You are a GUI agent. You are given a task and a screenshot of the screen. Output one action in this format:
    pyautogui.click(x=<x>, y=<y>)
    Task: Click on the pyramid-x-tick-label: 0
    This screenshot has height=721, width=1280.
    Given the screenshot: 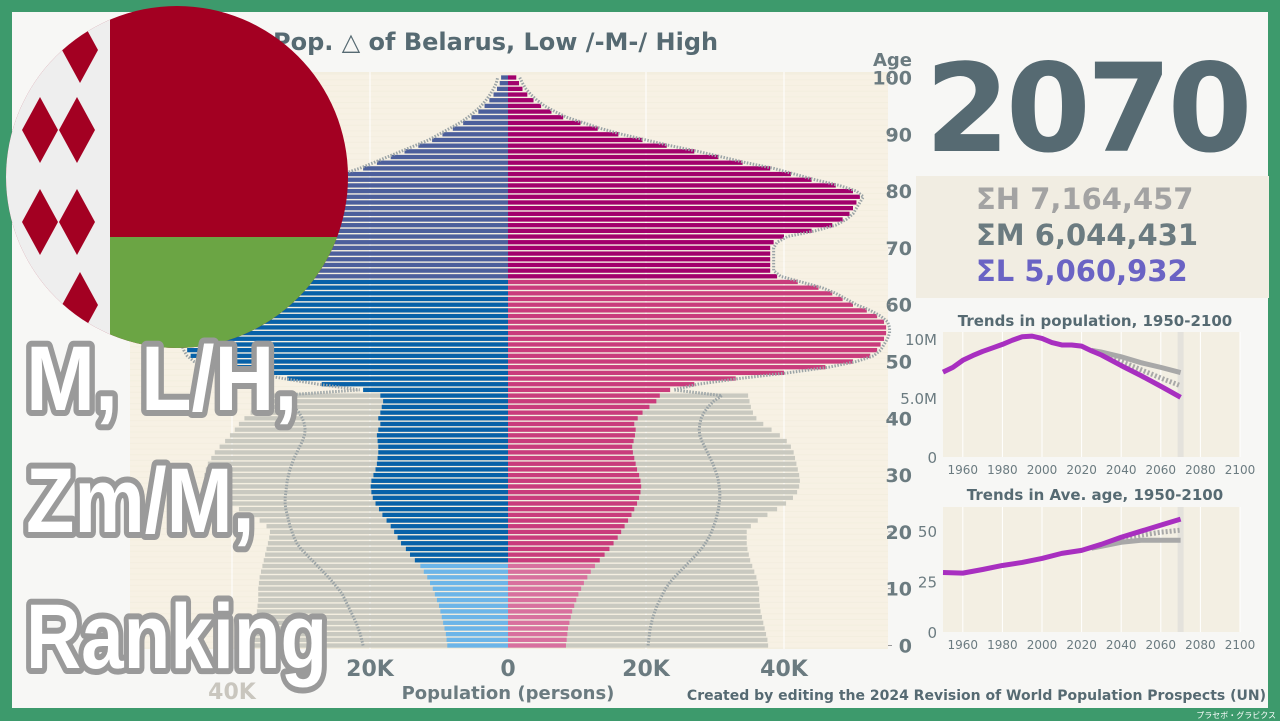 What is the action you would take?
    pyautogui.click(x=507, y=669)
    